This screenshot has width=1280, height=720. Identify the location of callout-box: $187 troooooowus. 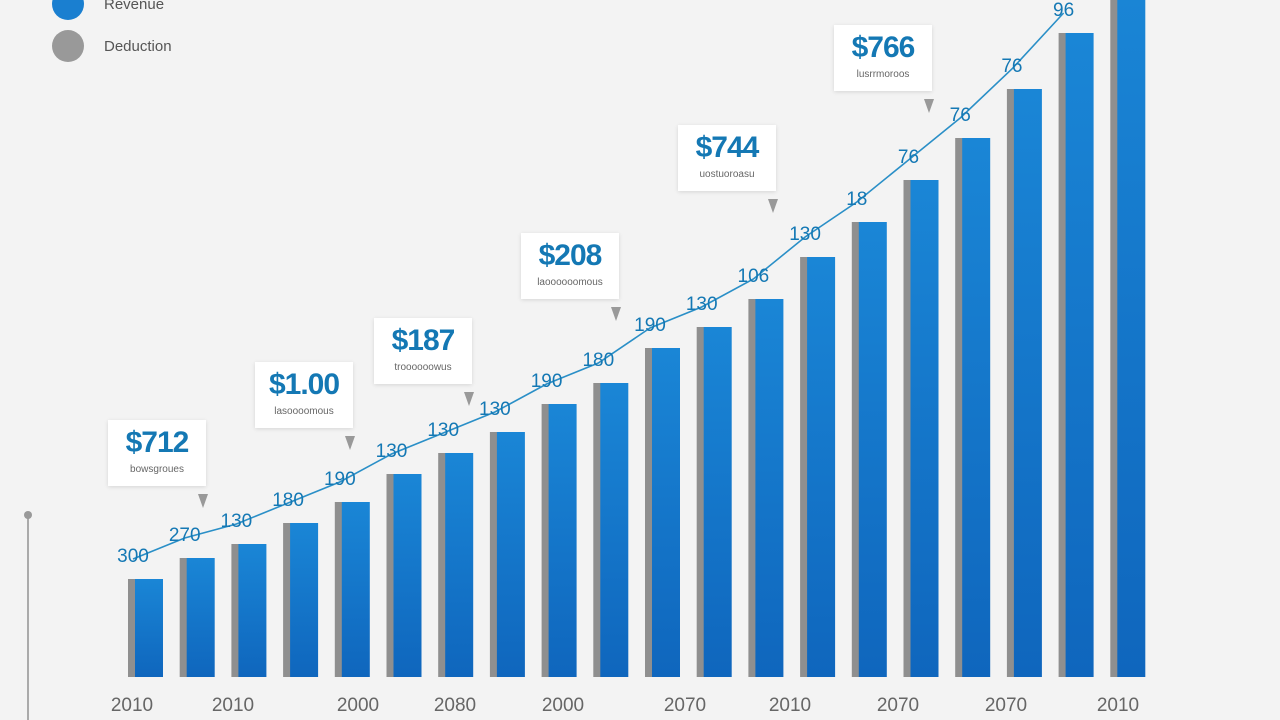
(424, 362).